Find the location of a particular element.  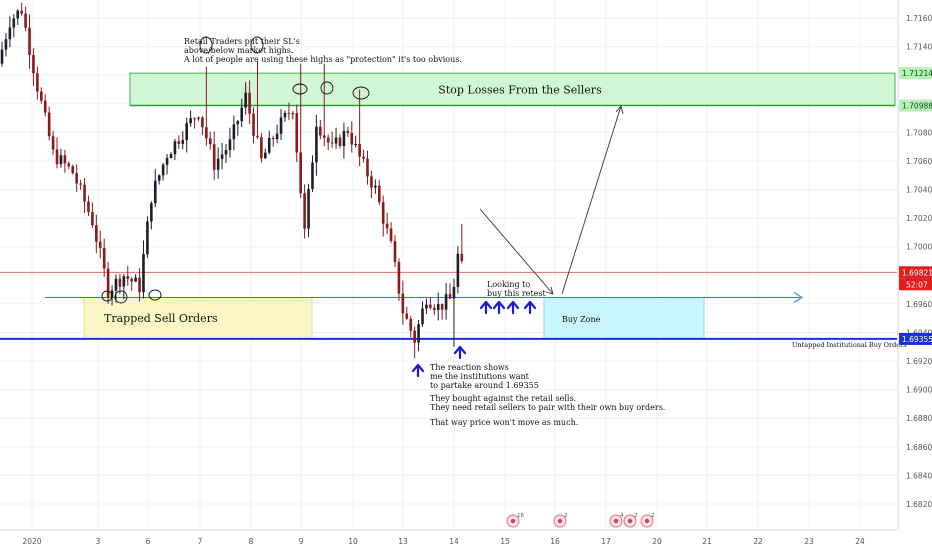

buy-zone is located at coordinates (624, 318).